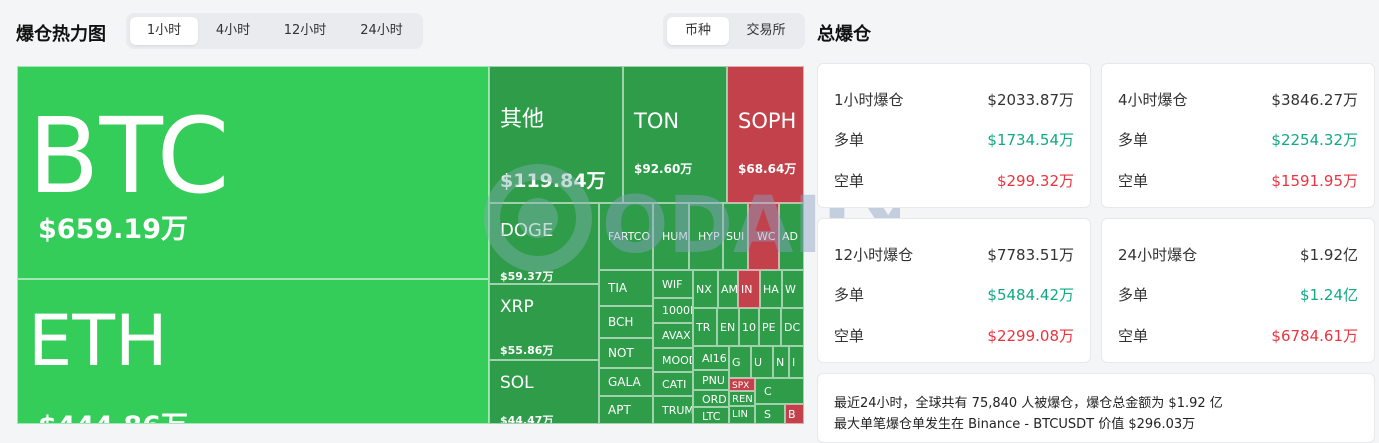  I want to click on treemap-tile-en: EN, so click(728, 327).